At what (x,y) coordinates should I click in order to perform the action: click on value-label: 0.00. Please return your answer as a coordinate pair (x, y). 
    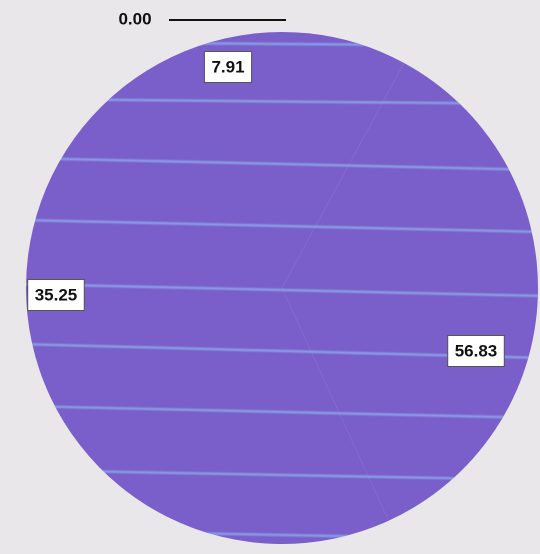
    Looking at the image, I should click on (134, 18).